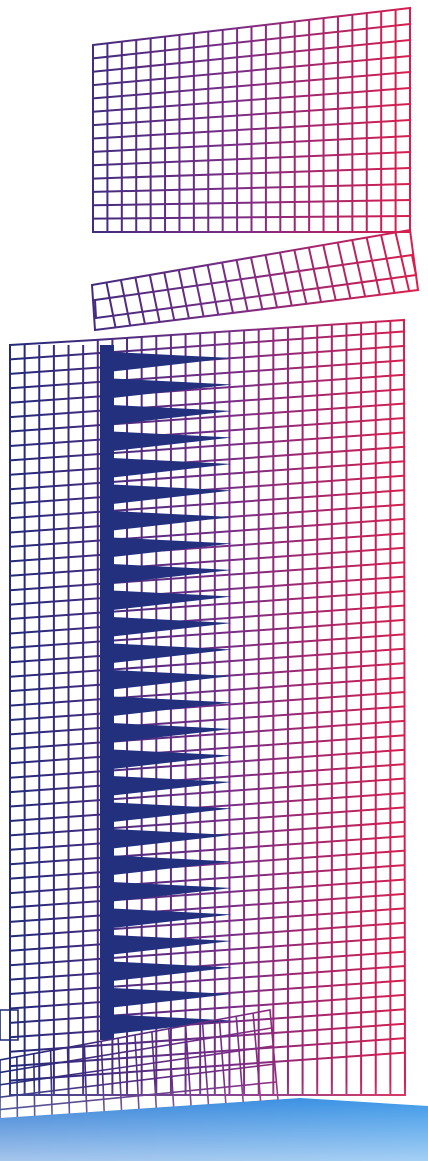 The image size is (428, 1161). I want to click on ground-fade, so click(214, 1120).